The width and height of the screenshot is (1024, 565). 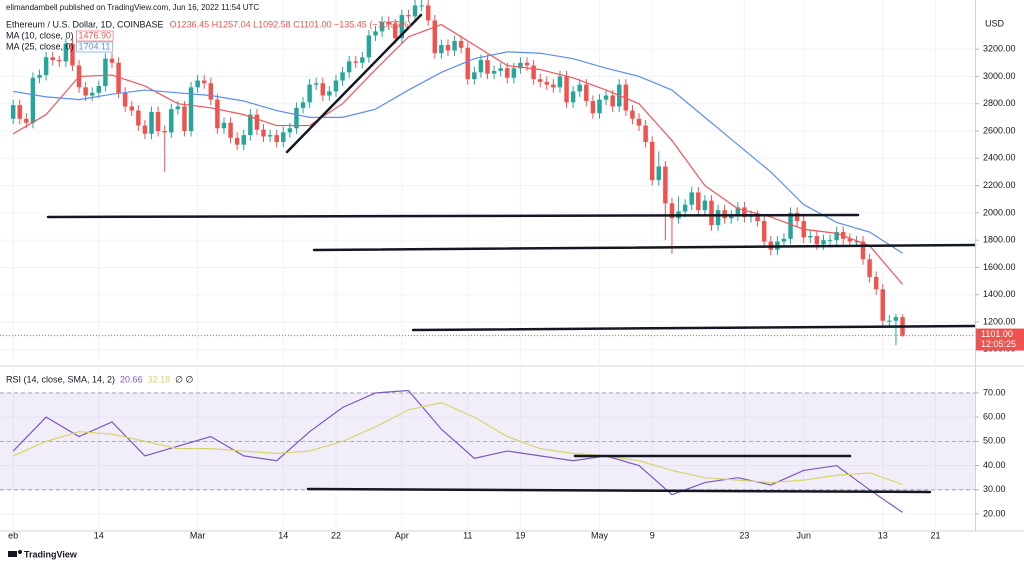 I want to click on y-tick-label: 3200.00, so click(x=999, y=49).